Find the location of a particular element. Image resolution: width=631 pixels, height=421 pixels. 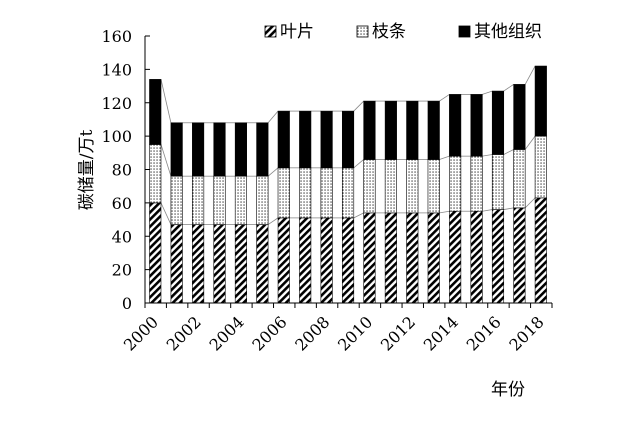

y-tick-label: 160 is located at coordinates (116, 36).